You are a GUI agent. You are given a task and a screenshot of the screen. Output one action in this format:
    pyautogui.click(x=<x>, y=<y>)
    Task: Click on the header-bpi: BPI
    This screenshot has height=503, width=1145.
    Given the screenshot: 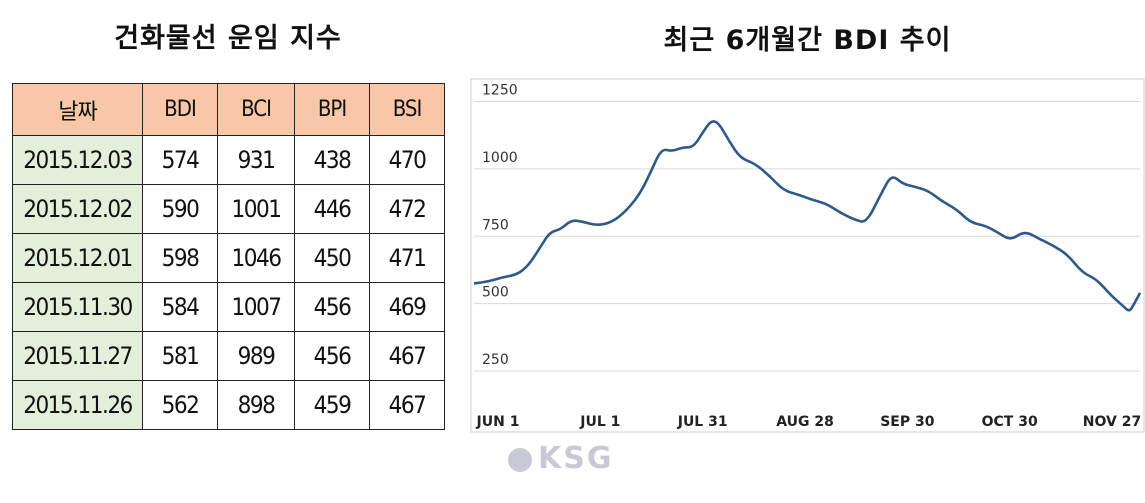 What is the action you would take?
    pyautogui.click(x=332, y=109)
    